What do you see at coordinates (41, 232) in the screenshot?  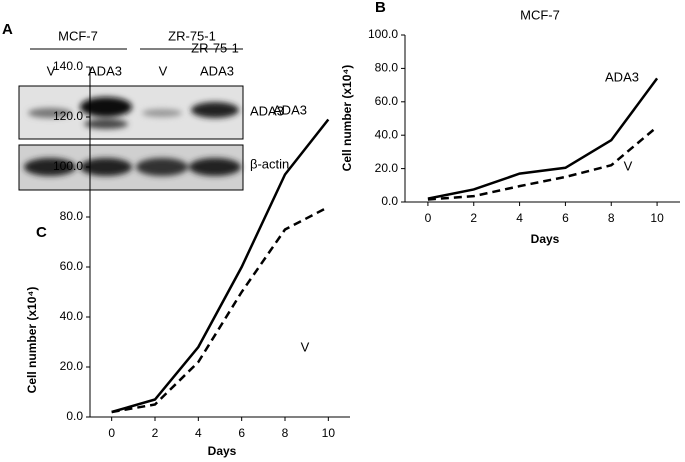 I see `panel-label: C` at bounding box center [41, 232].